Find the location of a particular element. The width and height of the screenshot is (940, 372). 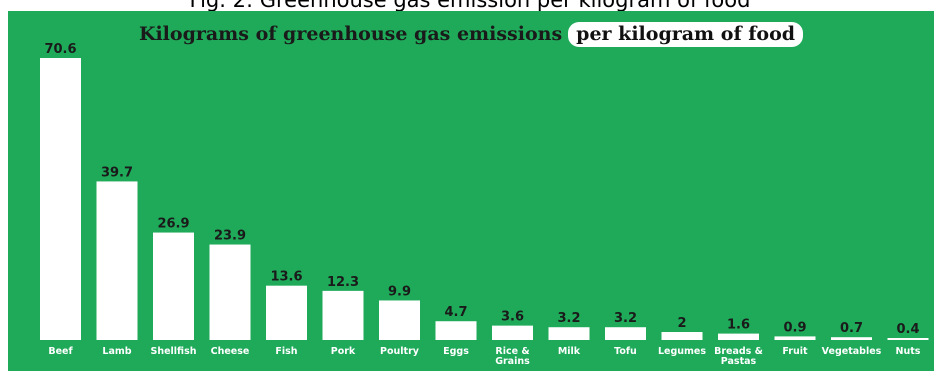

value-label-fish: 13.6 is located at coordinates (286, 277).